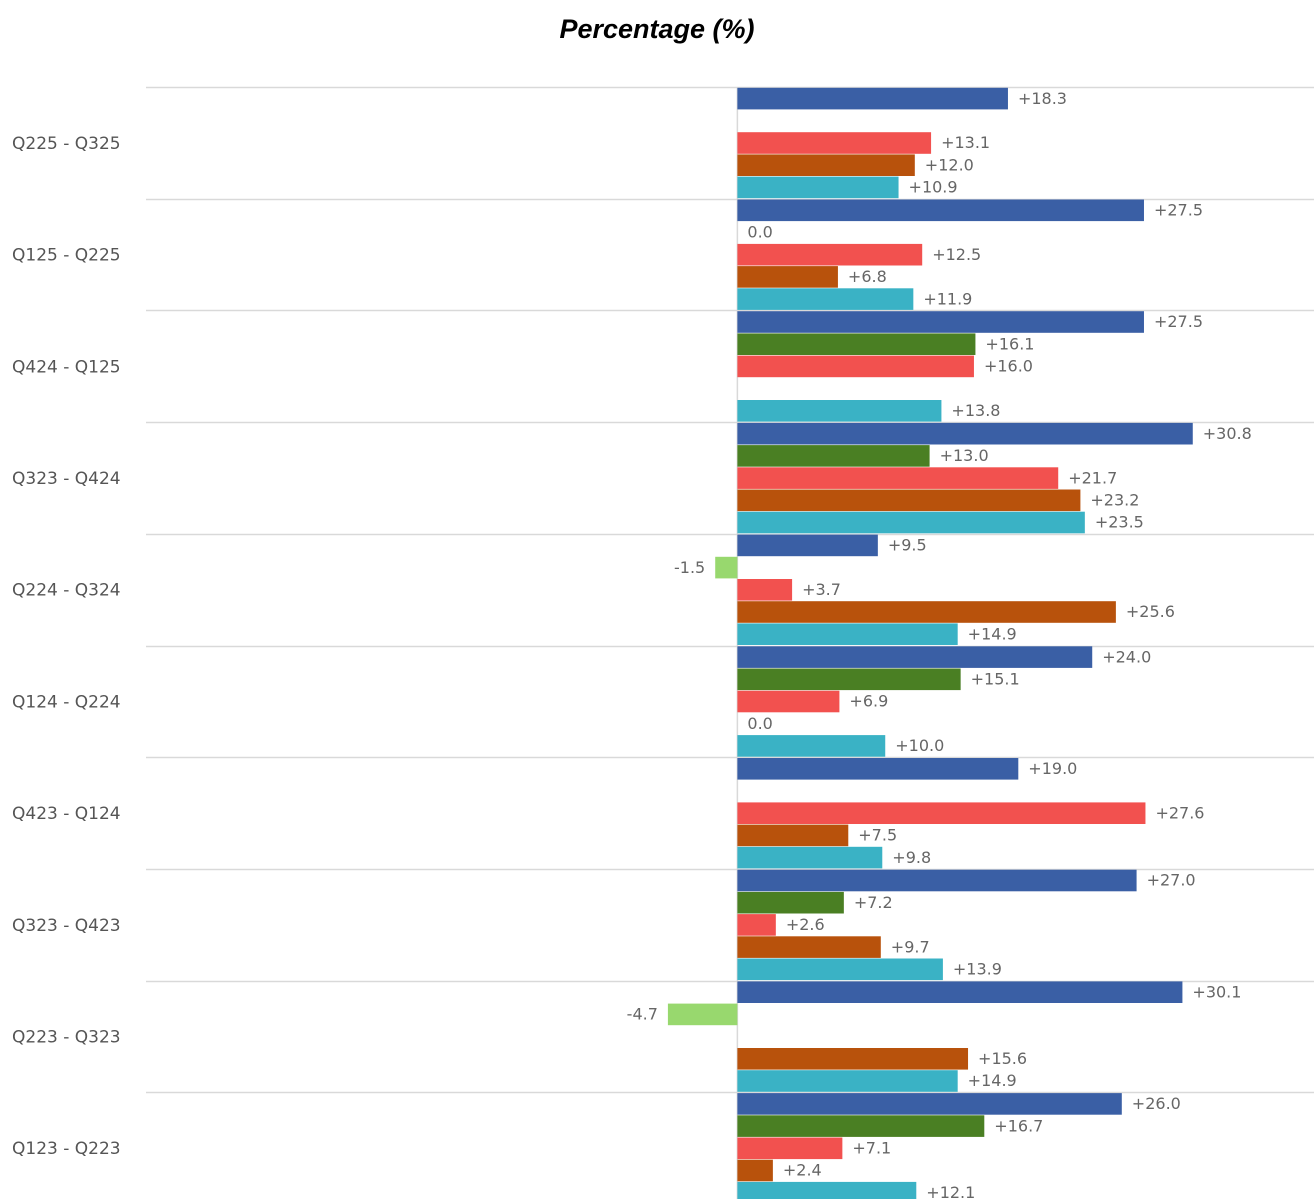 The image size is (1314, 1199). I want to click on data-label: +27.0, so click(1171, 880).